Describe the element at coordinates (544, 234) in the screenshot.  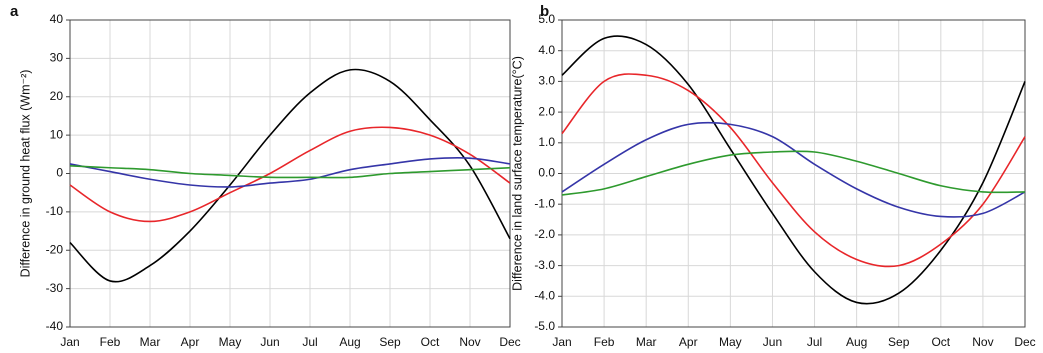
I see `y-tick-label: -2.0` at that location.